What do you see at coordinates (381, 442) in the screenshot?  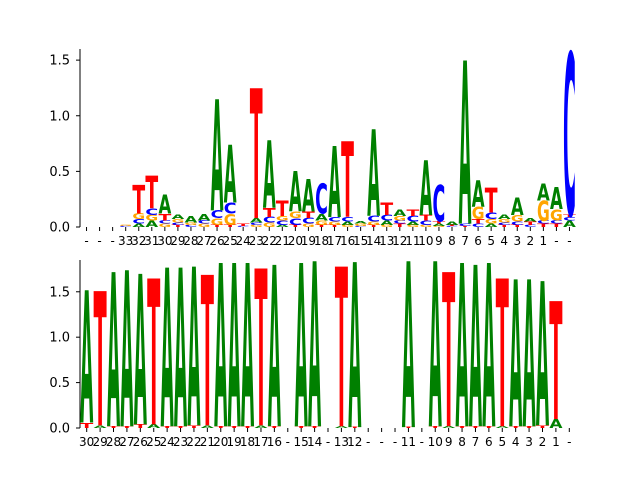 I see `x-tick-label: -` at bounding box center [381, 442].